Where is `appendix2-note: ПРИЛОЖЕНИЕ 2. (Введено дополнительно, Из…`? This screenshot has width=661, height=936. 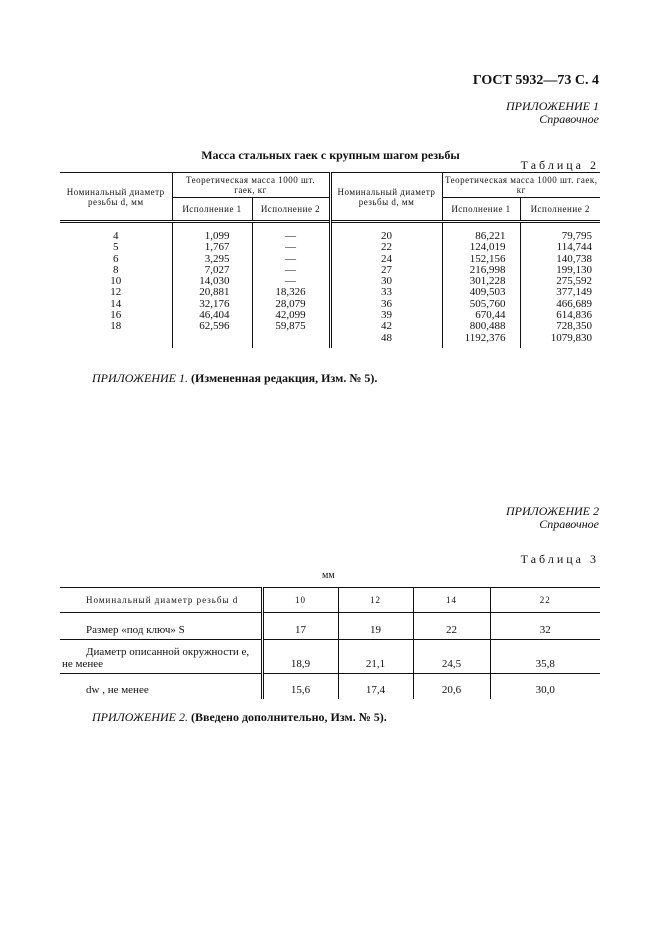
appendix2-note: ПРИЛОЖЕНИЕ 2. (Введено дополнительно, Из… is located at coordinates (239, 717).